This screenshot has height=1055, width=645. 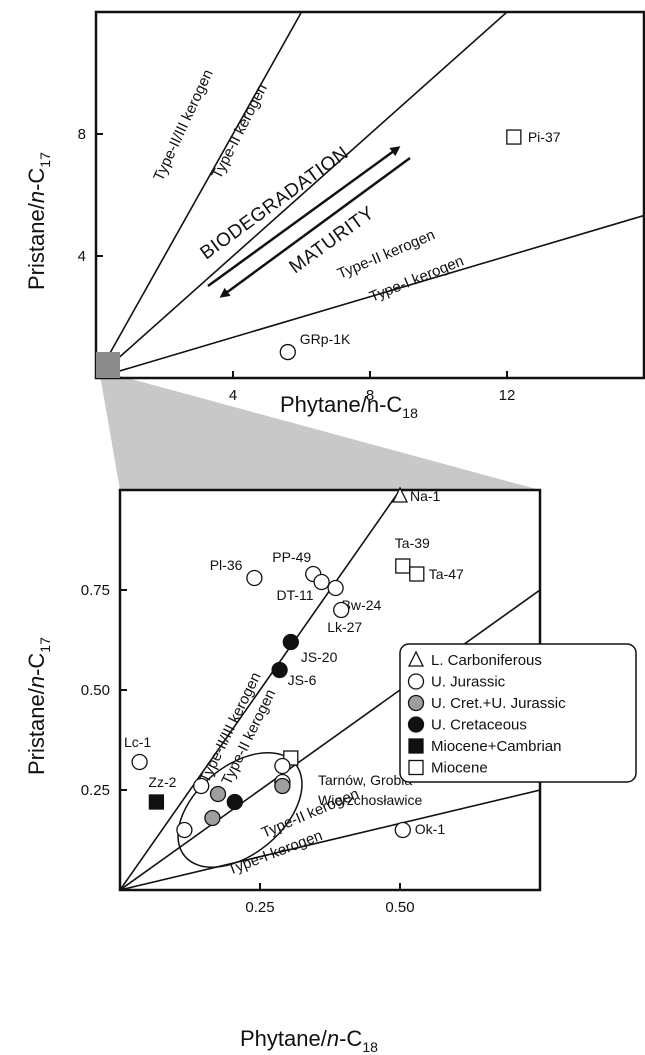 I want to click on top-y-title-pre: Pristane/, so click(x=36, y=246).